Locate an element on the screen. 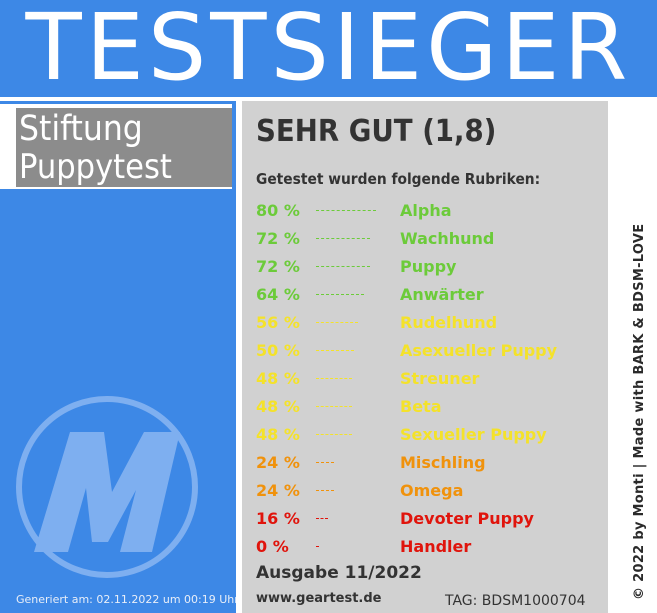  category-label: Asexueller Puppy is located at coordinates (479, 350).